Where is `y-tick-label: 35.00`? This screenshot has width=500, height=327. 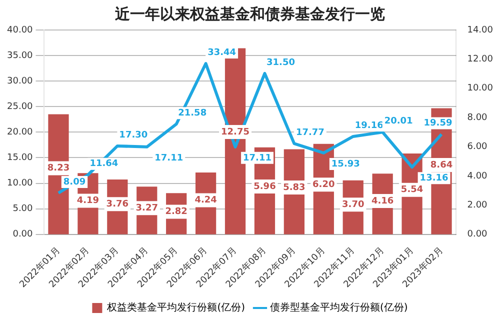
y-tick-label: 35.00 is located at coordinates (20, 55).